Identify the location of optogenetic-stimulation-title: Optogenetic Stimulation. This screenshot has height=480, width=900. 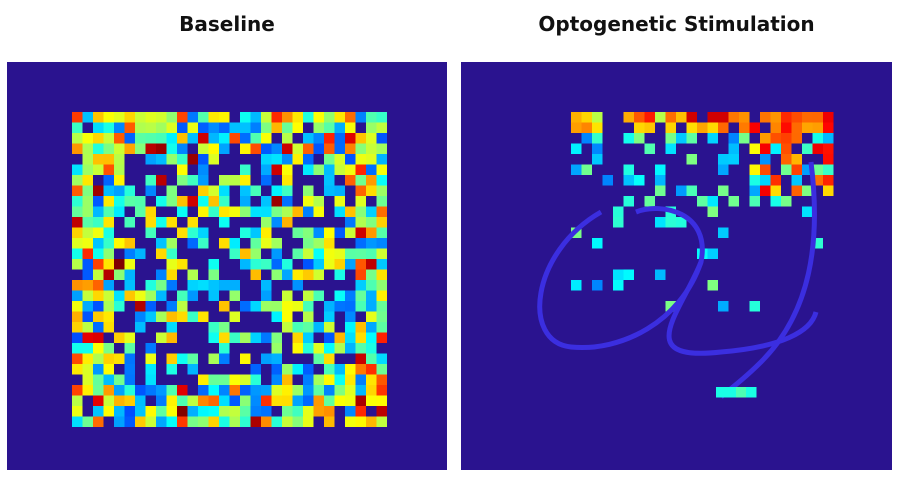
(676, 24).